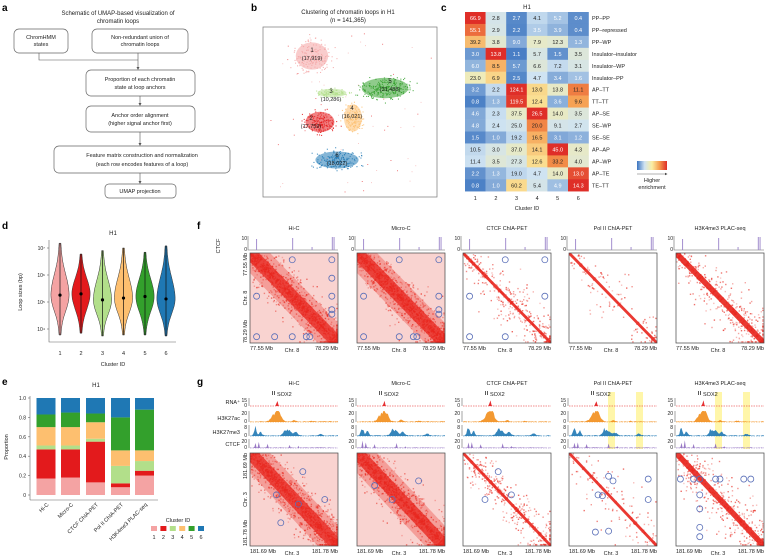  I want to click on heatmap-cell-value: 9.6, so click(578, 103).